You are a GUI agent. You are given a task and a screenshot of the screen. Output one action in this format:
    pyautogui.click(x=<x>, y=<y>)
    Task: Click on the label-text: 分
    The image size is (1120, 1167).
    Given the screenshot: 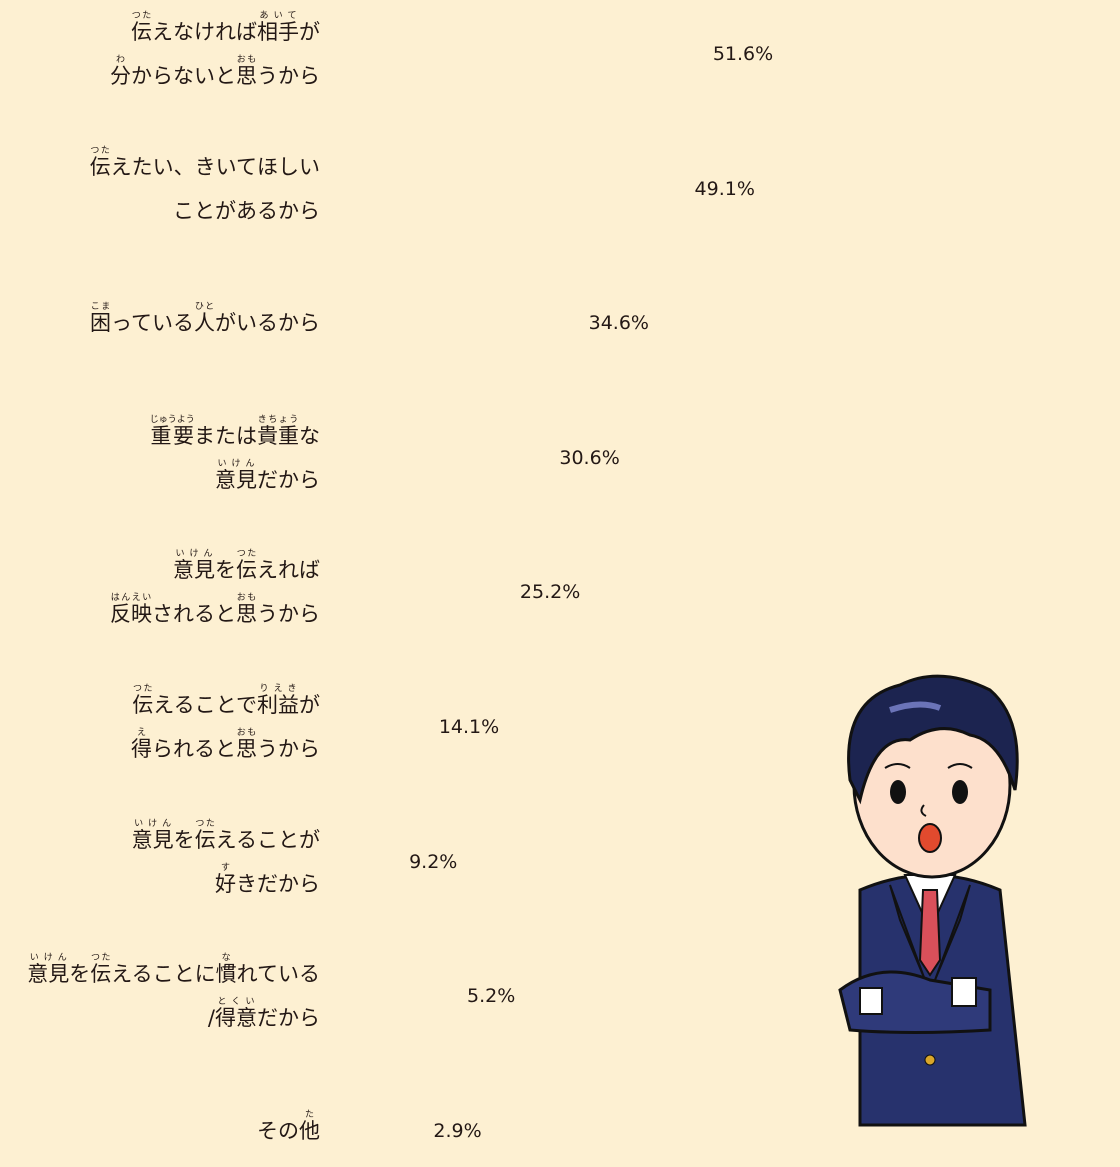 What is the action you would take?
    pyautogui.click(x=120, y=76)
    